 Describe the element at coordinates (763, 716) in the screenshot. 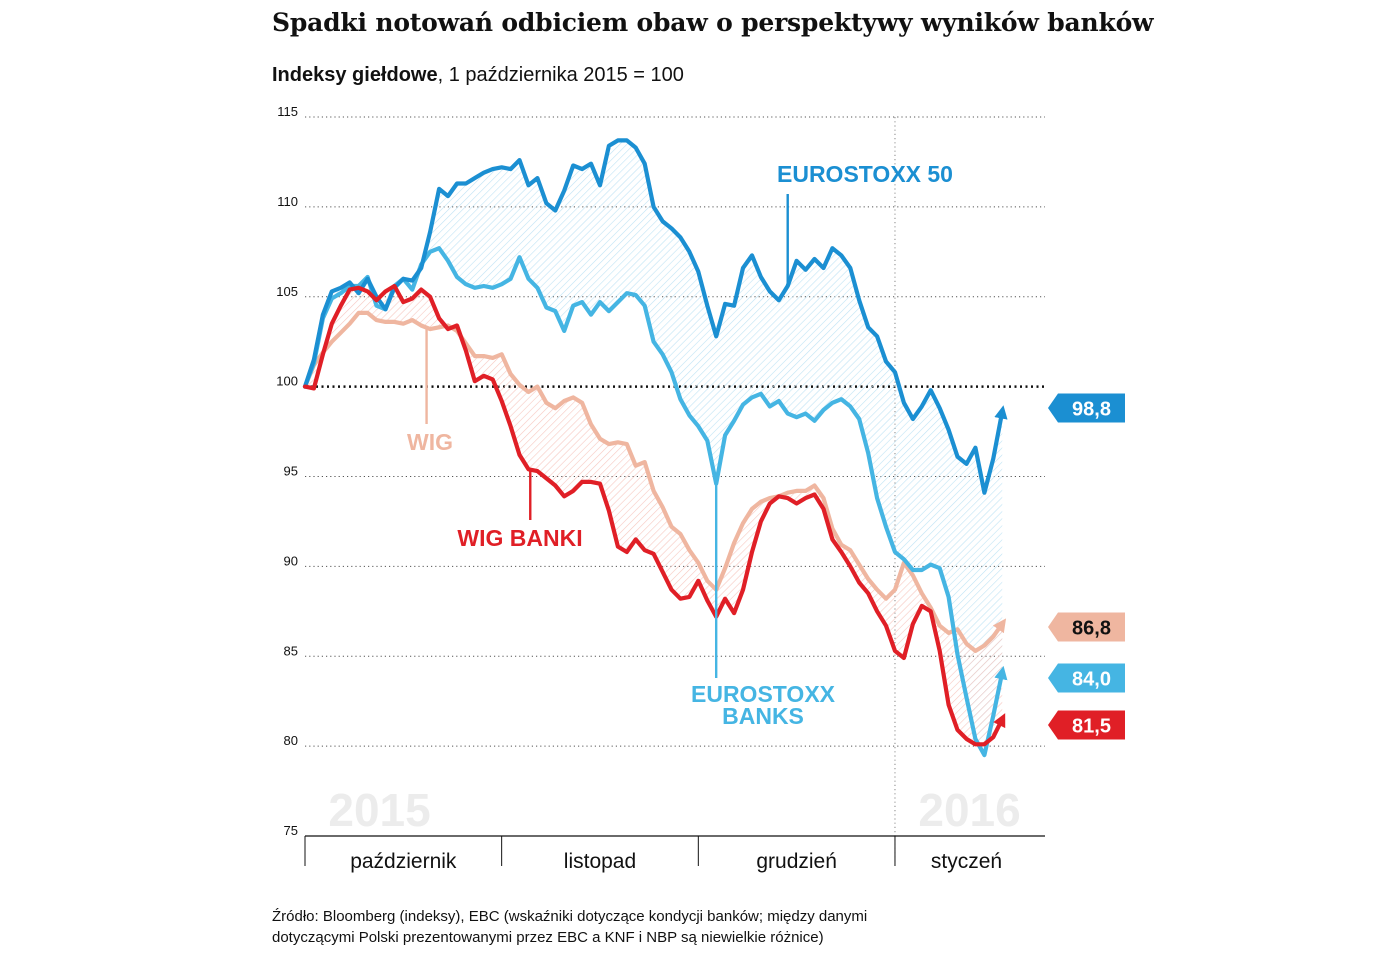

I see `series-label: BANKS` at that location.